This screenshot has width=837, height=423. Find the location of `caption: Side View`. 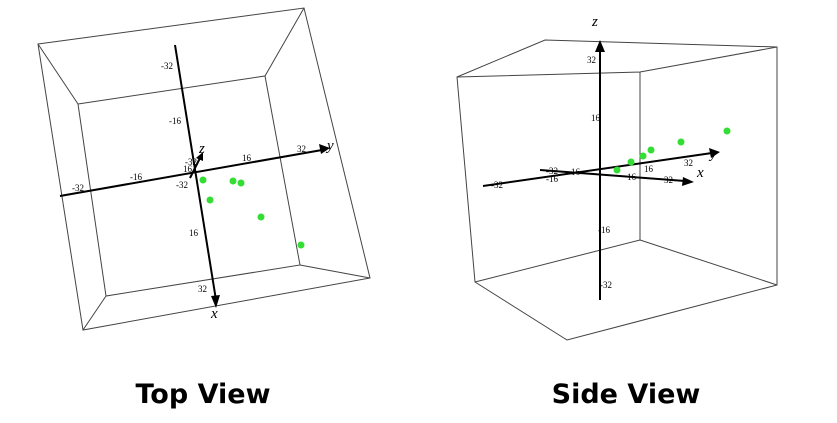

caption: Side View is located at coordinates (626, 394).